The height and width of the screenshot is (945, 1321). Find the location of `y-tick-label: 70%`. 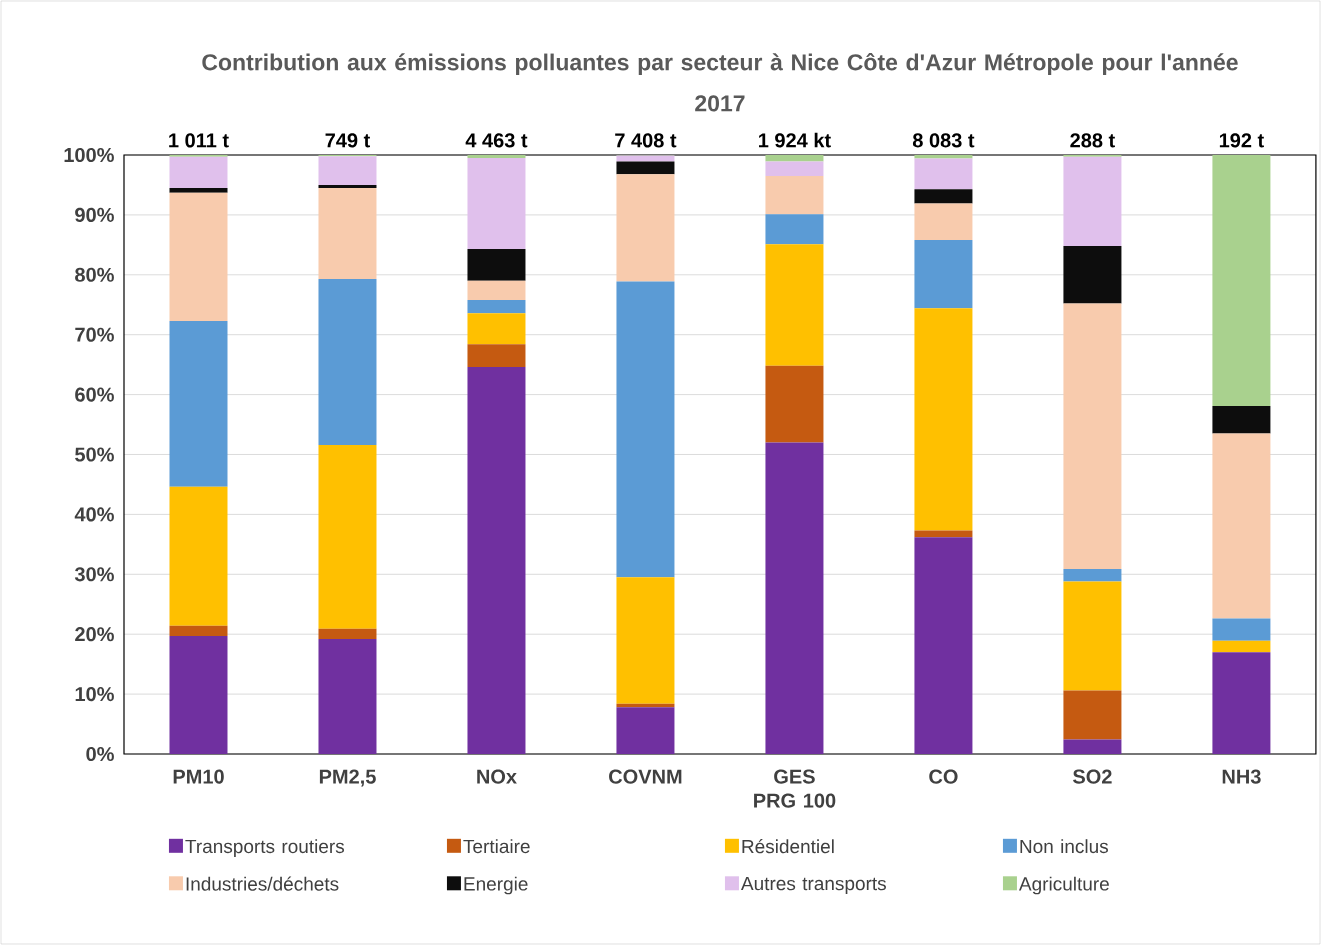

y-tick-label: 70% is located at coordinates (94, 334).